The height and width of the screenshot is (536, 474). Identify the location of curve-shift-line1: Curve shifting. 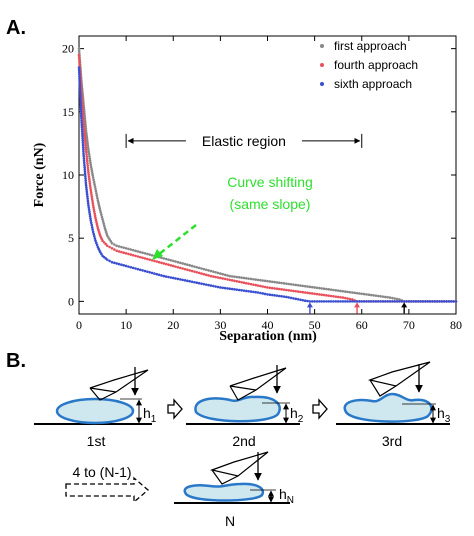
(270, 182).